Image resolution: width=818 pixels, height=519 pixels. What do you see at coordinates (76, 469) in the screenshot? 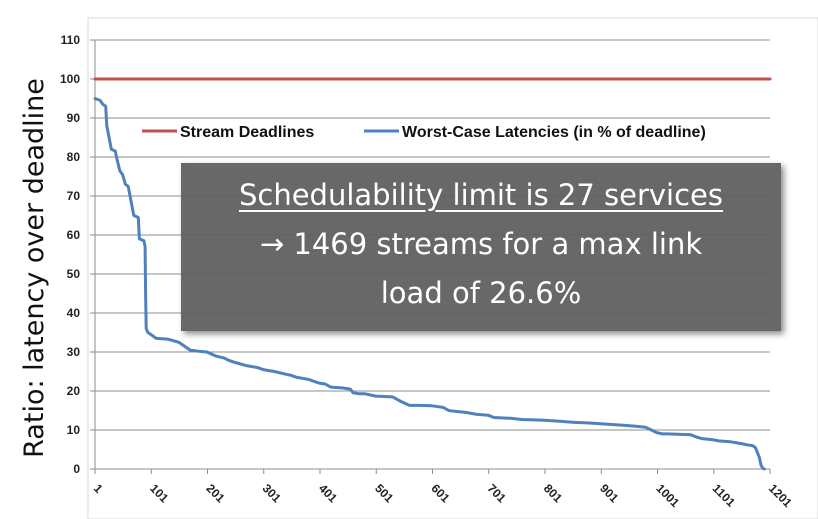
I see `y-tick-label: 0` at bounding box center [76, 469].